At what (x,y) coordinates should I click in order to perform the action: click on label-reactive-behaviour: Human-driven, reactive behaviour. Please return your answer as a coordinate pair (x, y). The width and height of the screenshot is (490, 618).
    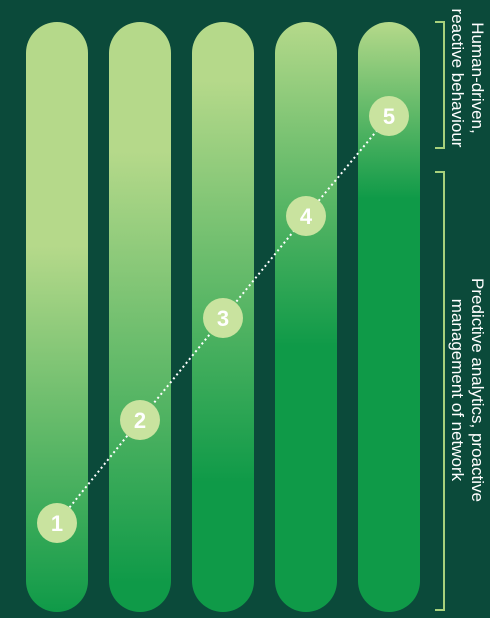
    Looking at the image, I should click on (467, 78).